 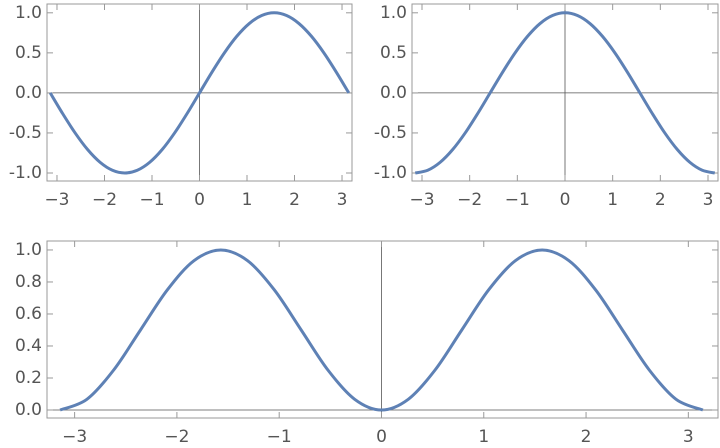 I want to click on y-tick-label: 0.8, so click(x=28, y=282).